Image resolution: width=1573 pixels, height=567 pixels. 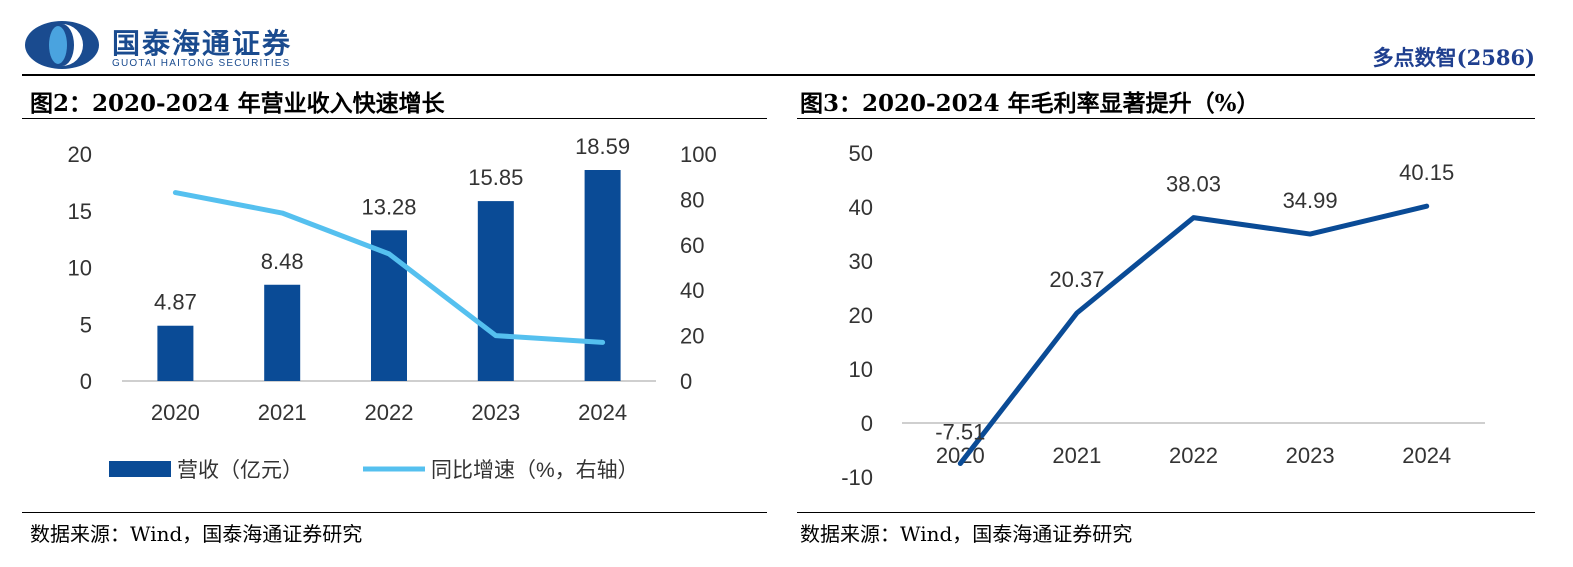 What do you see at coordinates (240, 470) in the screenshot?
I see `legend-revenue-label: 营收（亿元）` at bounding box center [240, 470].